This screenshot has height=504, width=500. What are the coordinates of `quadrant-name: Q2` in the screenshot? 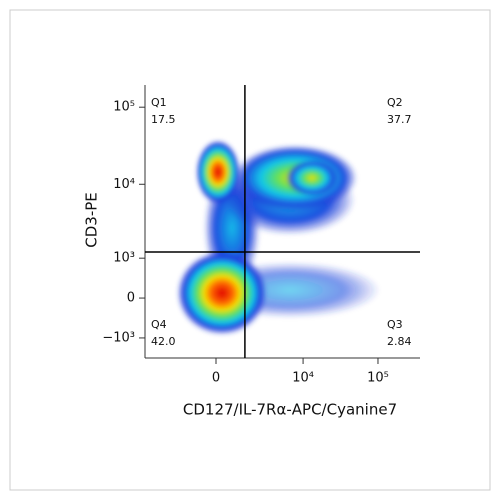 It's located at (395, 102).